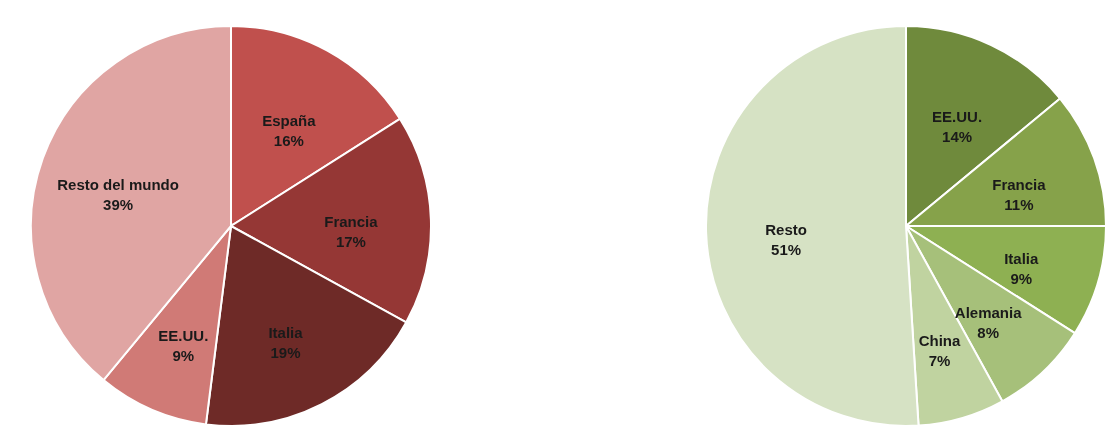 The image size is (1110, 443). Describe the element at coordinates (786, 229) in the screenshot. I see `slice-label: Resto` at that location.